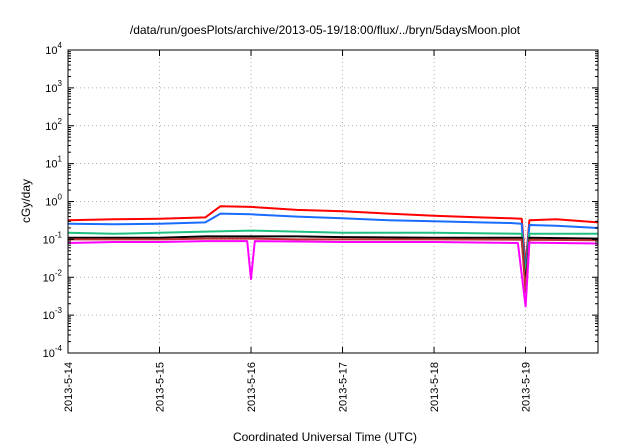 This screenshot has width=640, height=448. Describe the element at coordinates (53, 125) in the screenshot. I see `y-tick-label: 10²` at that location.